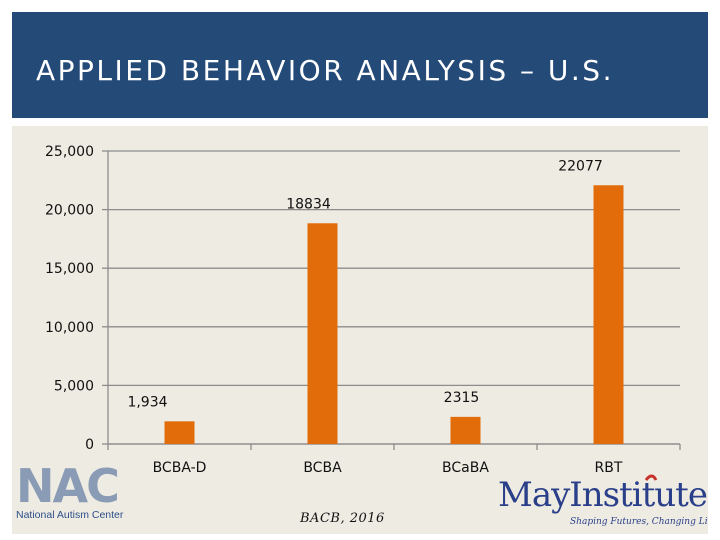 The height and width of the screenshot is (540, 720). I want to click on y-tick-label: 20,000, so click(69, 211).